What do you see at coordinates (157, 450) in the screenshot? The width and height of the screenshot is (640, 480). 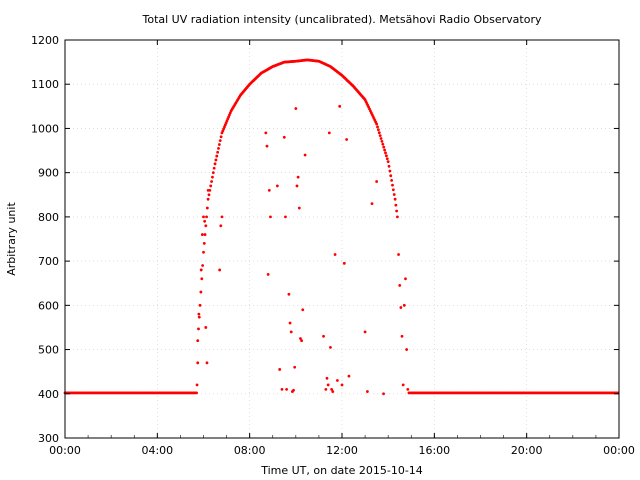 I see `x-tick-label: 04:00` at bounding box center [157, 450].